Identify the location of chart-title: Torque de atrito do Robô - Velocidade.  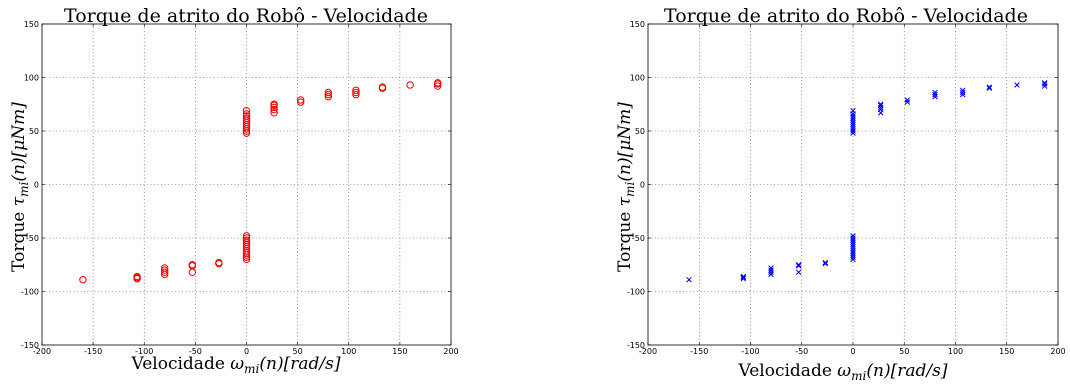
(846, 16).